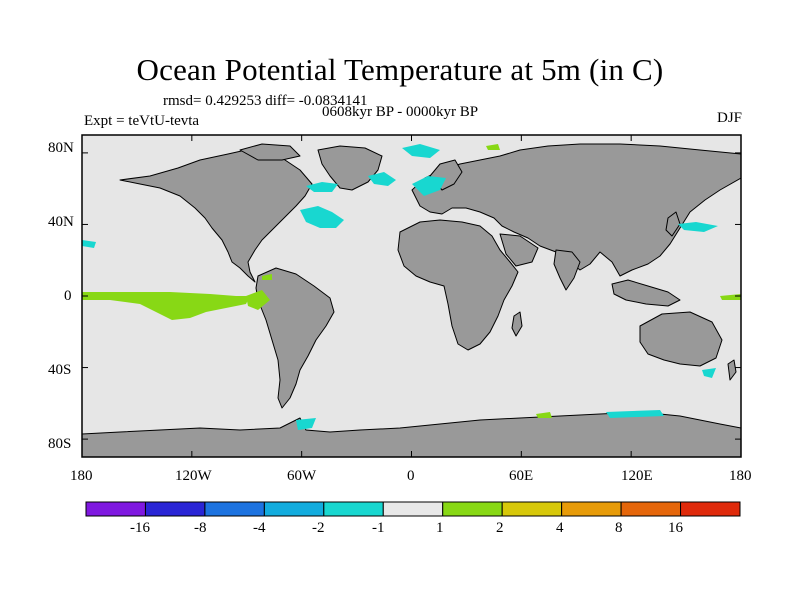  Describe the element at coordinates (560, 528) in the screenshot. I see `colorbar-label-4: 4` at that location.